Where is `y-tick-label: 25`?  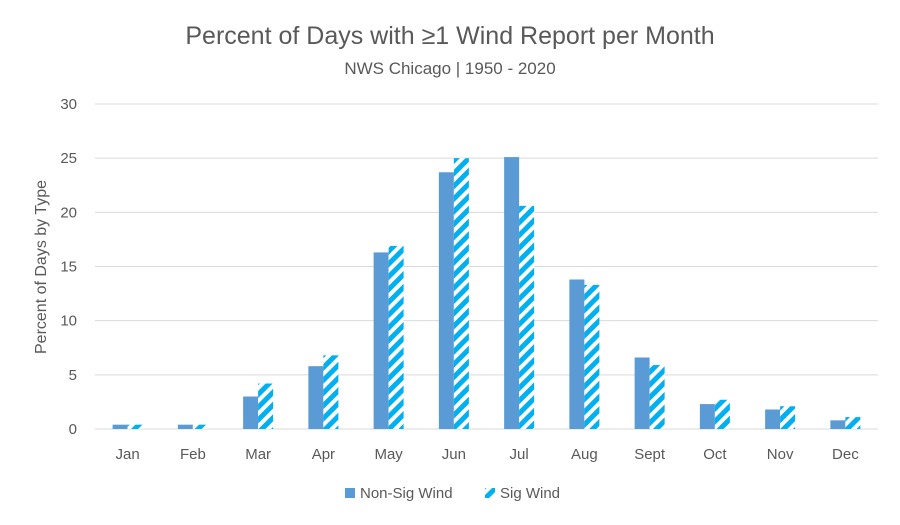
y-tick-label: 25 is located at coordinates (68, 158).